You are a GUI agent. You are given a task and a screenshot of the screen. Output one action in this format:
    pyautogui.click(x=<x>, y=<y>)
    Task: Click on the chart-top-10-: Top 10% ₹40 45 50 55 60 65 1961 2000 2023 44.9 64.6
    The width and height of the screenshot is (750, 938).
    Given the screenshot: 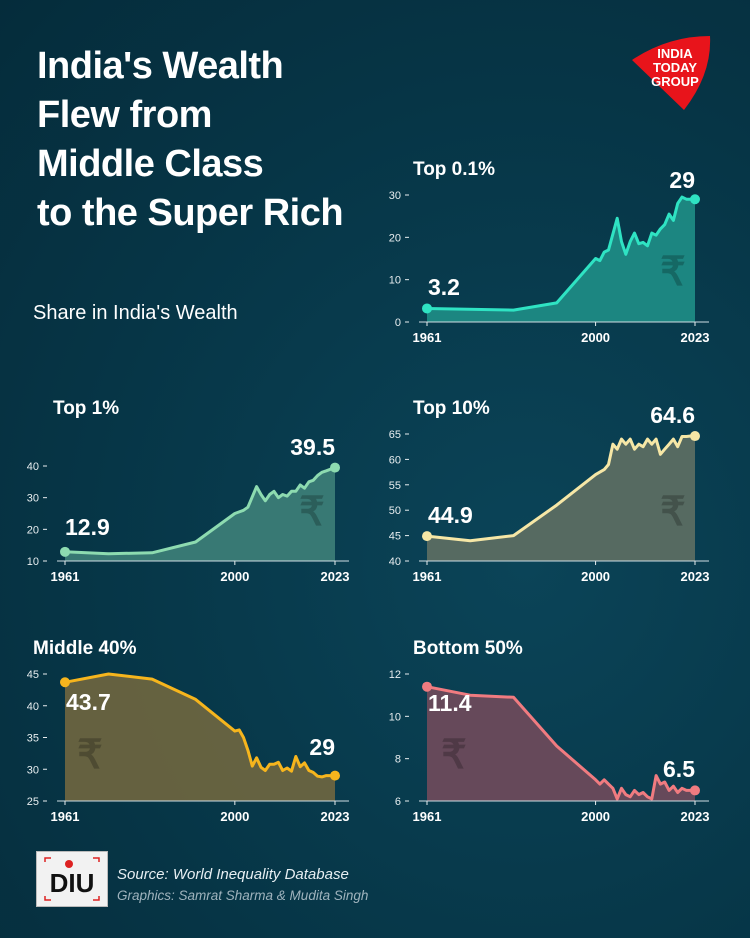 What is the action you would take?
    pyautogui.click(x=549, y=491)
    